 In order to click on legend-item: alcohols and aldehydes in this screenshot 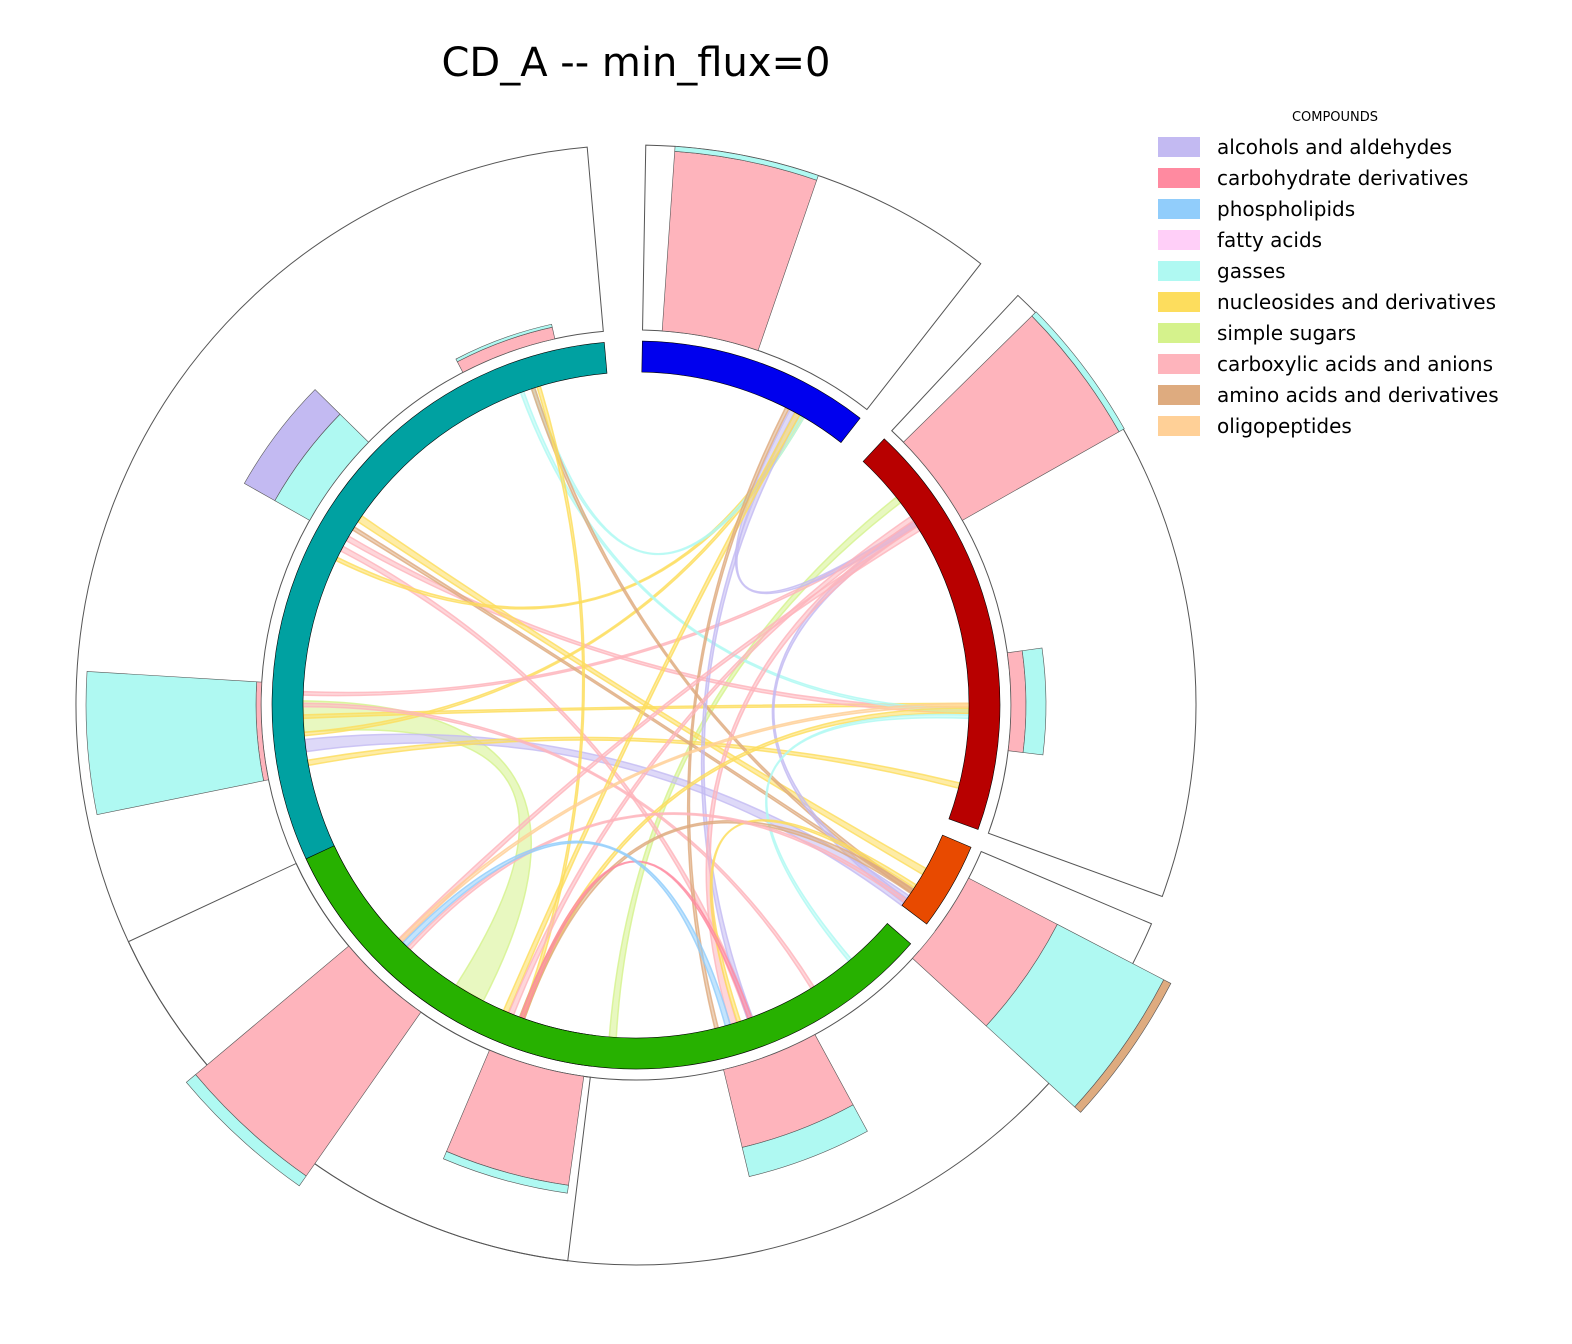, I will do `click(1335, 146)`.